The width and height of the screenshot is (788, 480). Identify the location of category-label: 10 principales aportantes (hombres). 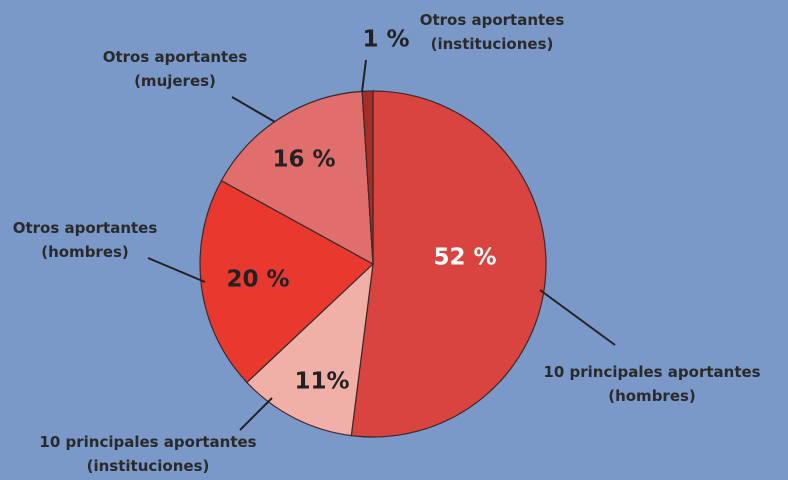
(651, 384).